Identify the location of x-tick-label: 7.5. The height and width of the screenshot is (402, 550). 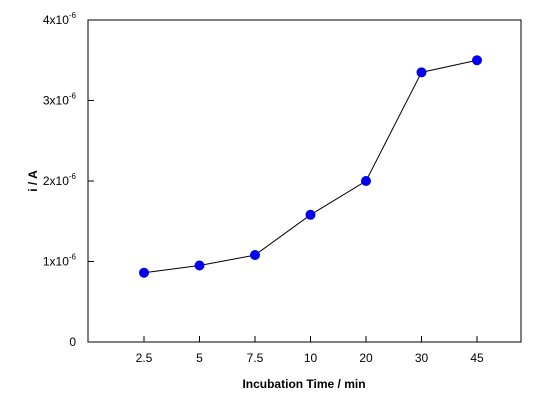
(255, 358).